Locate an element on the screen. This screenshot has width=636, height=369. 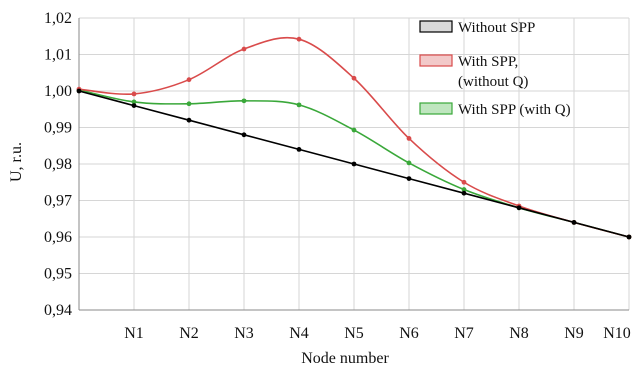
y-tick-label: 0,99 is located at coordinates (58, 128).